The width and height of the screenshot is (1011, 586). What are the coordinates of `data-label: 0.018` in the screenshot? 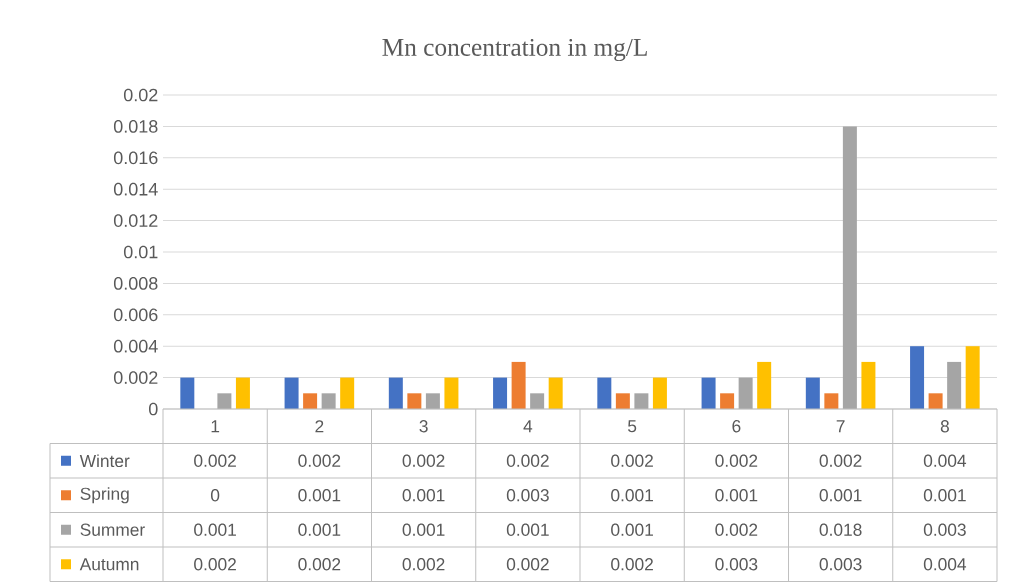 It's located at (840, 529).